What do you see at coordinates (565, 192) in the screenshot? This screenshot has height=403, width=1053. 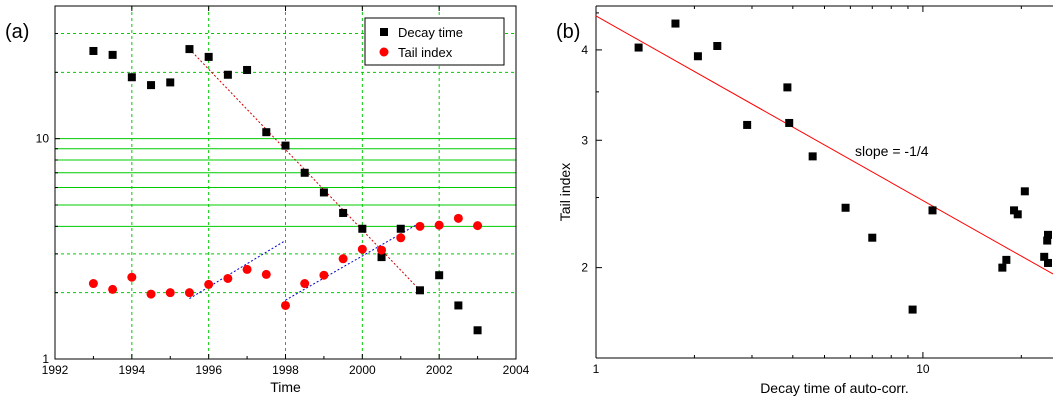 I see `y-axis-label-b: Tail index` at bounding box center [565, 192].